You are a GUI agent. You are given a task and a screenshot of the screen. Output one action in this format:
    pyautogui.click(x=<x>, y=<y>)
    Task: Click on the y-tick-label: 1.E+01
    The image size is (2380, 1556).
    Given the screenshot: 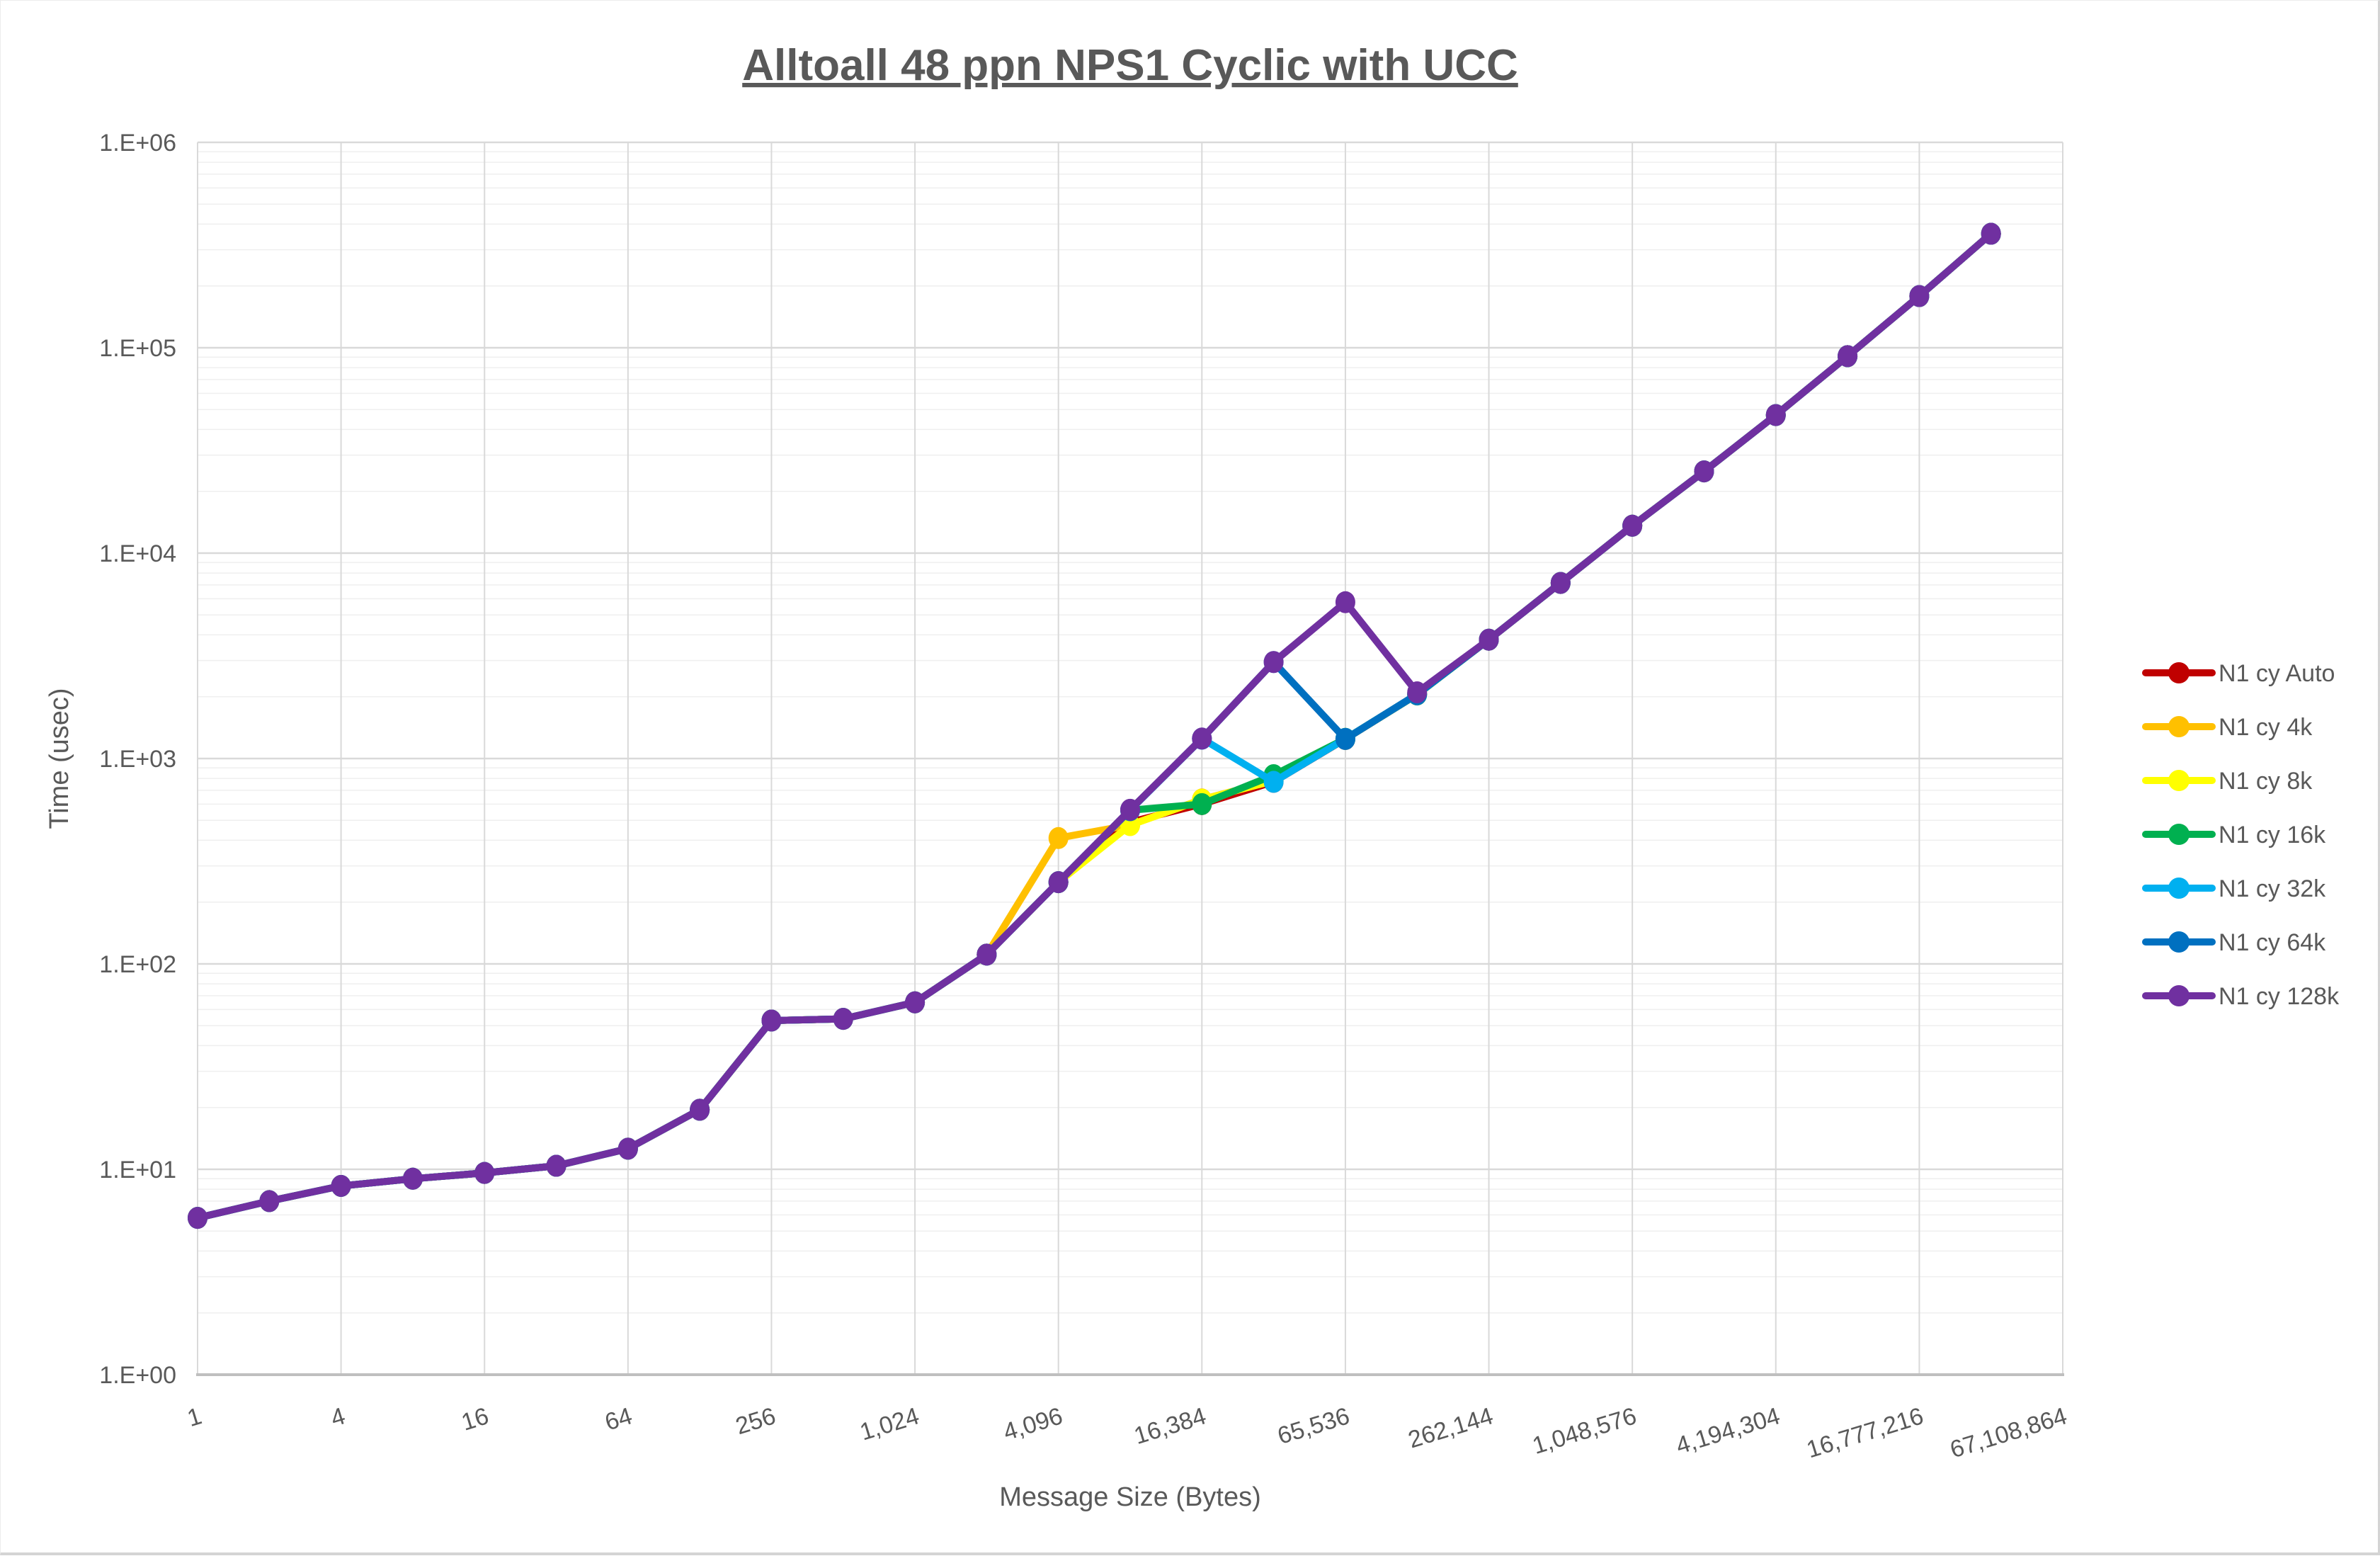 What is the action you would take?
    pyautogui.click(x=137, y=1170)
    